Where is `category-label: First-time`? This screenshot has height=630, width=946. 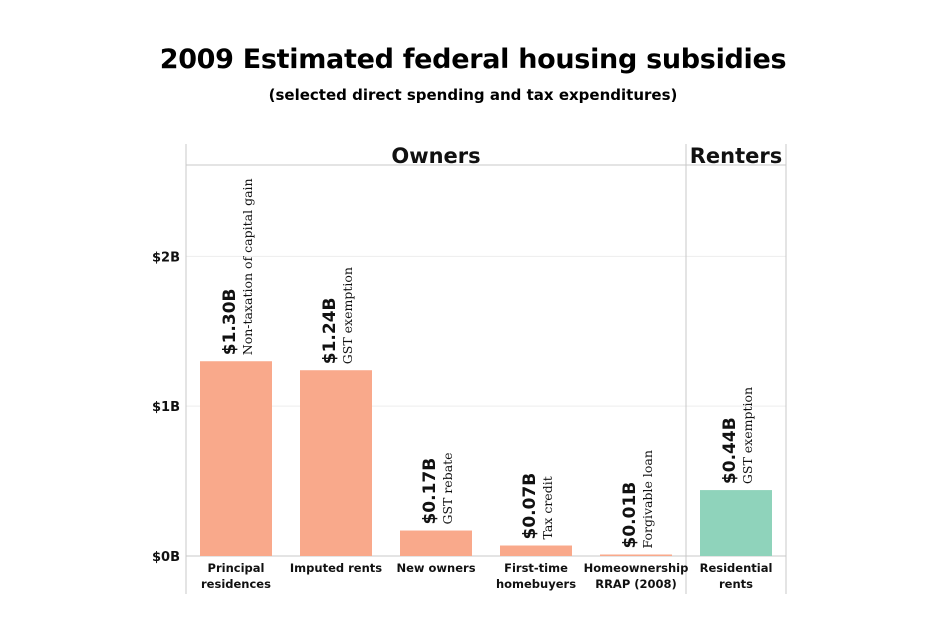 category-label: First-time is located at coordinates (536, 568).